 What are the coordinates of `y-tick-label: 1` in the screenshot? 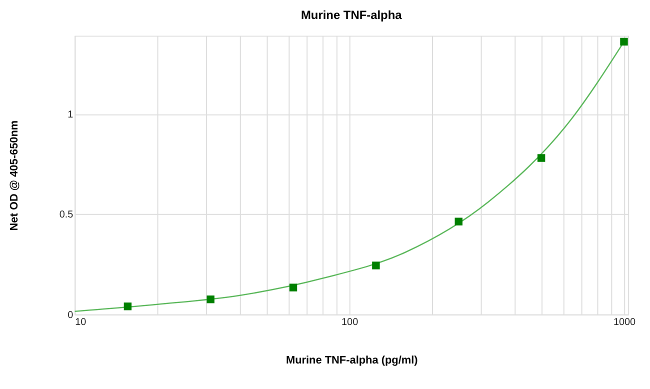 It's located at (71, 114).